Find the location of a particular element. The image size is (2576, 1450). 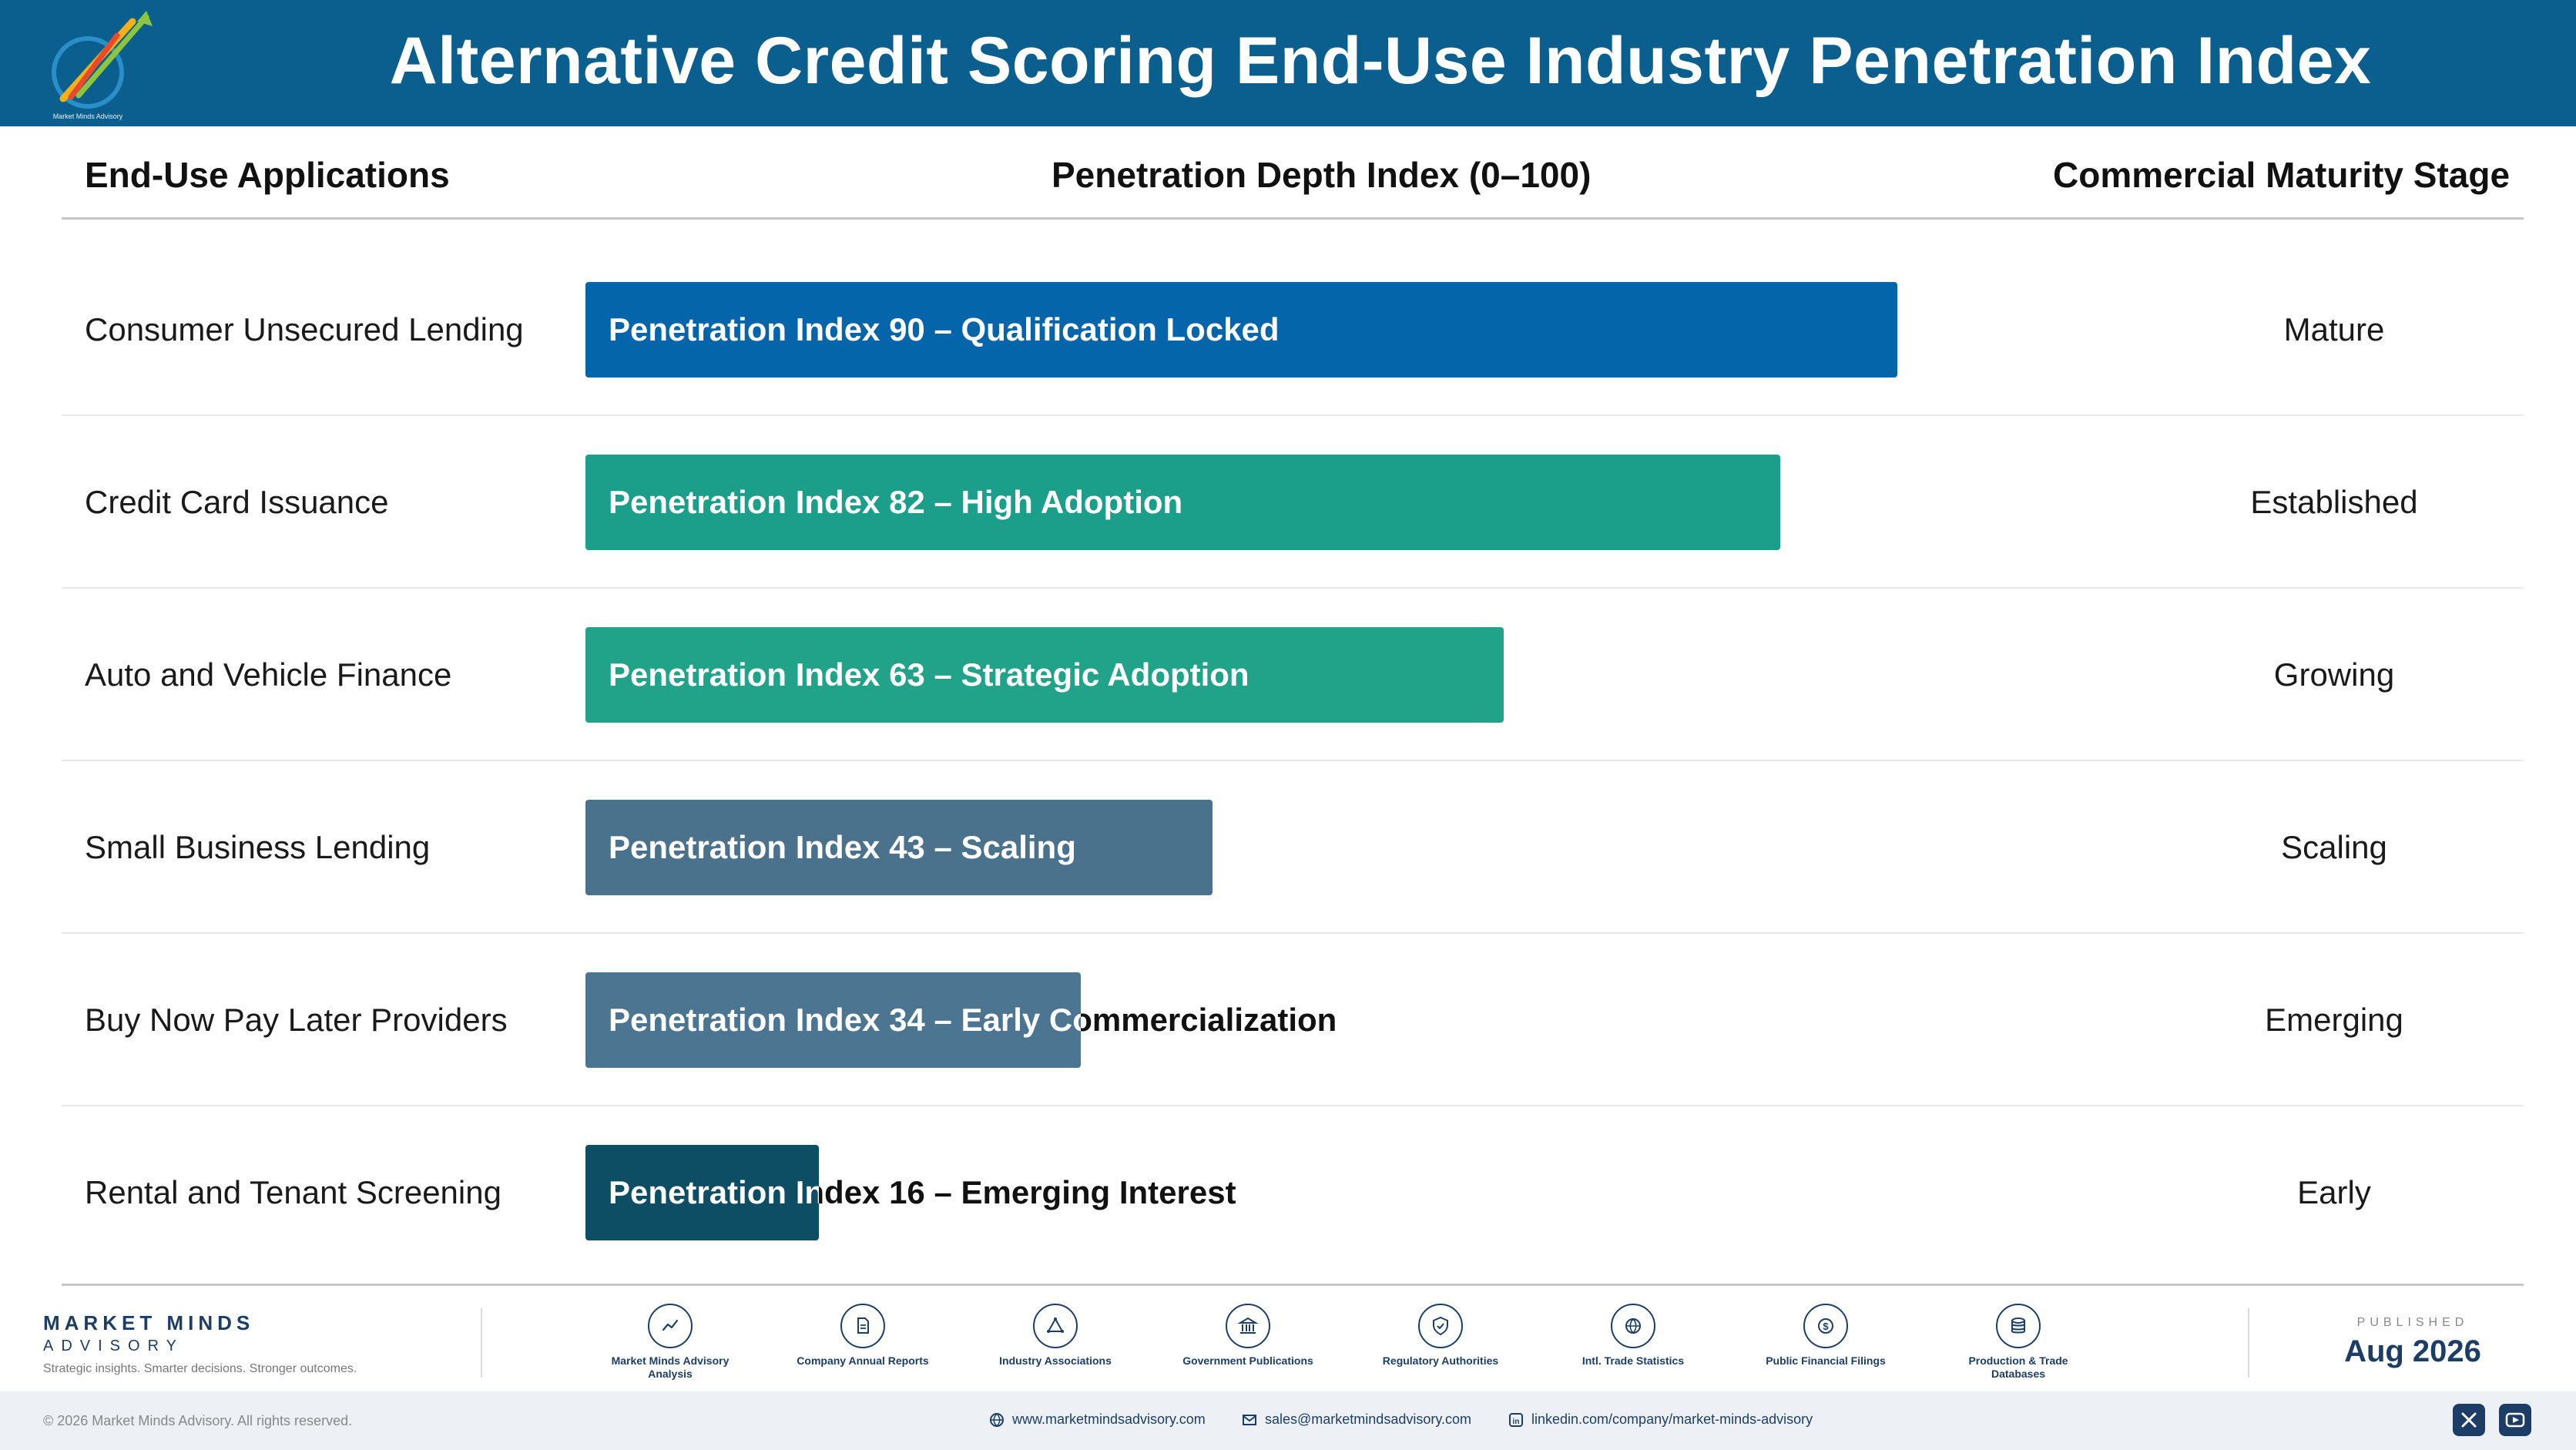

published-label: PUBLISHED is located at coordinates (2412, 1322).